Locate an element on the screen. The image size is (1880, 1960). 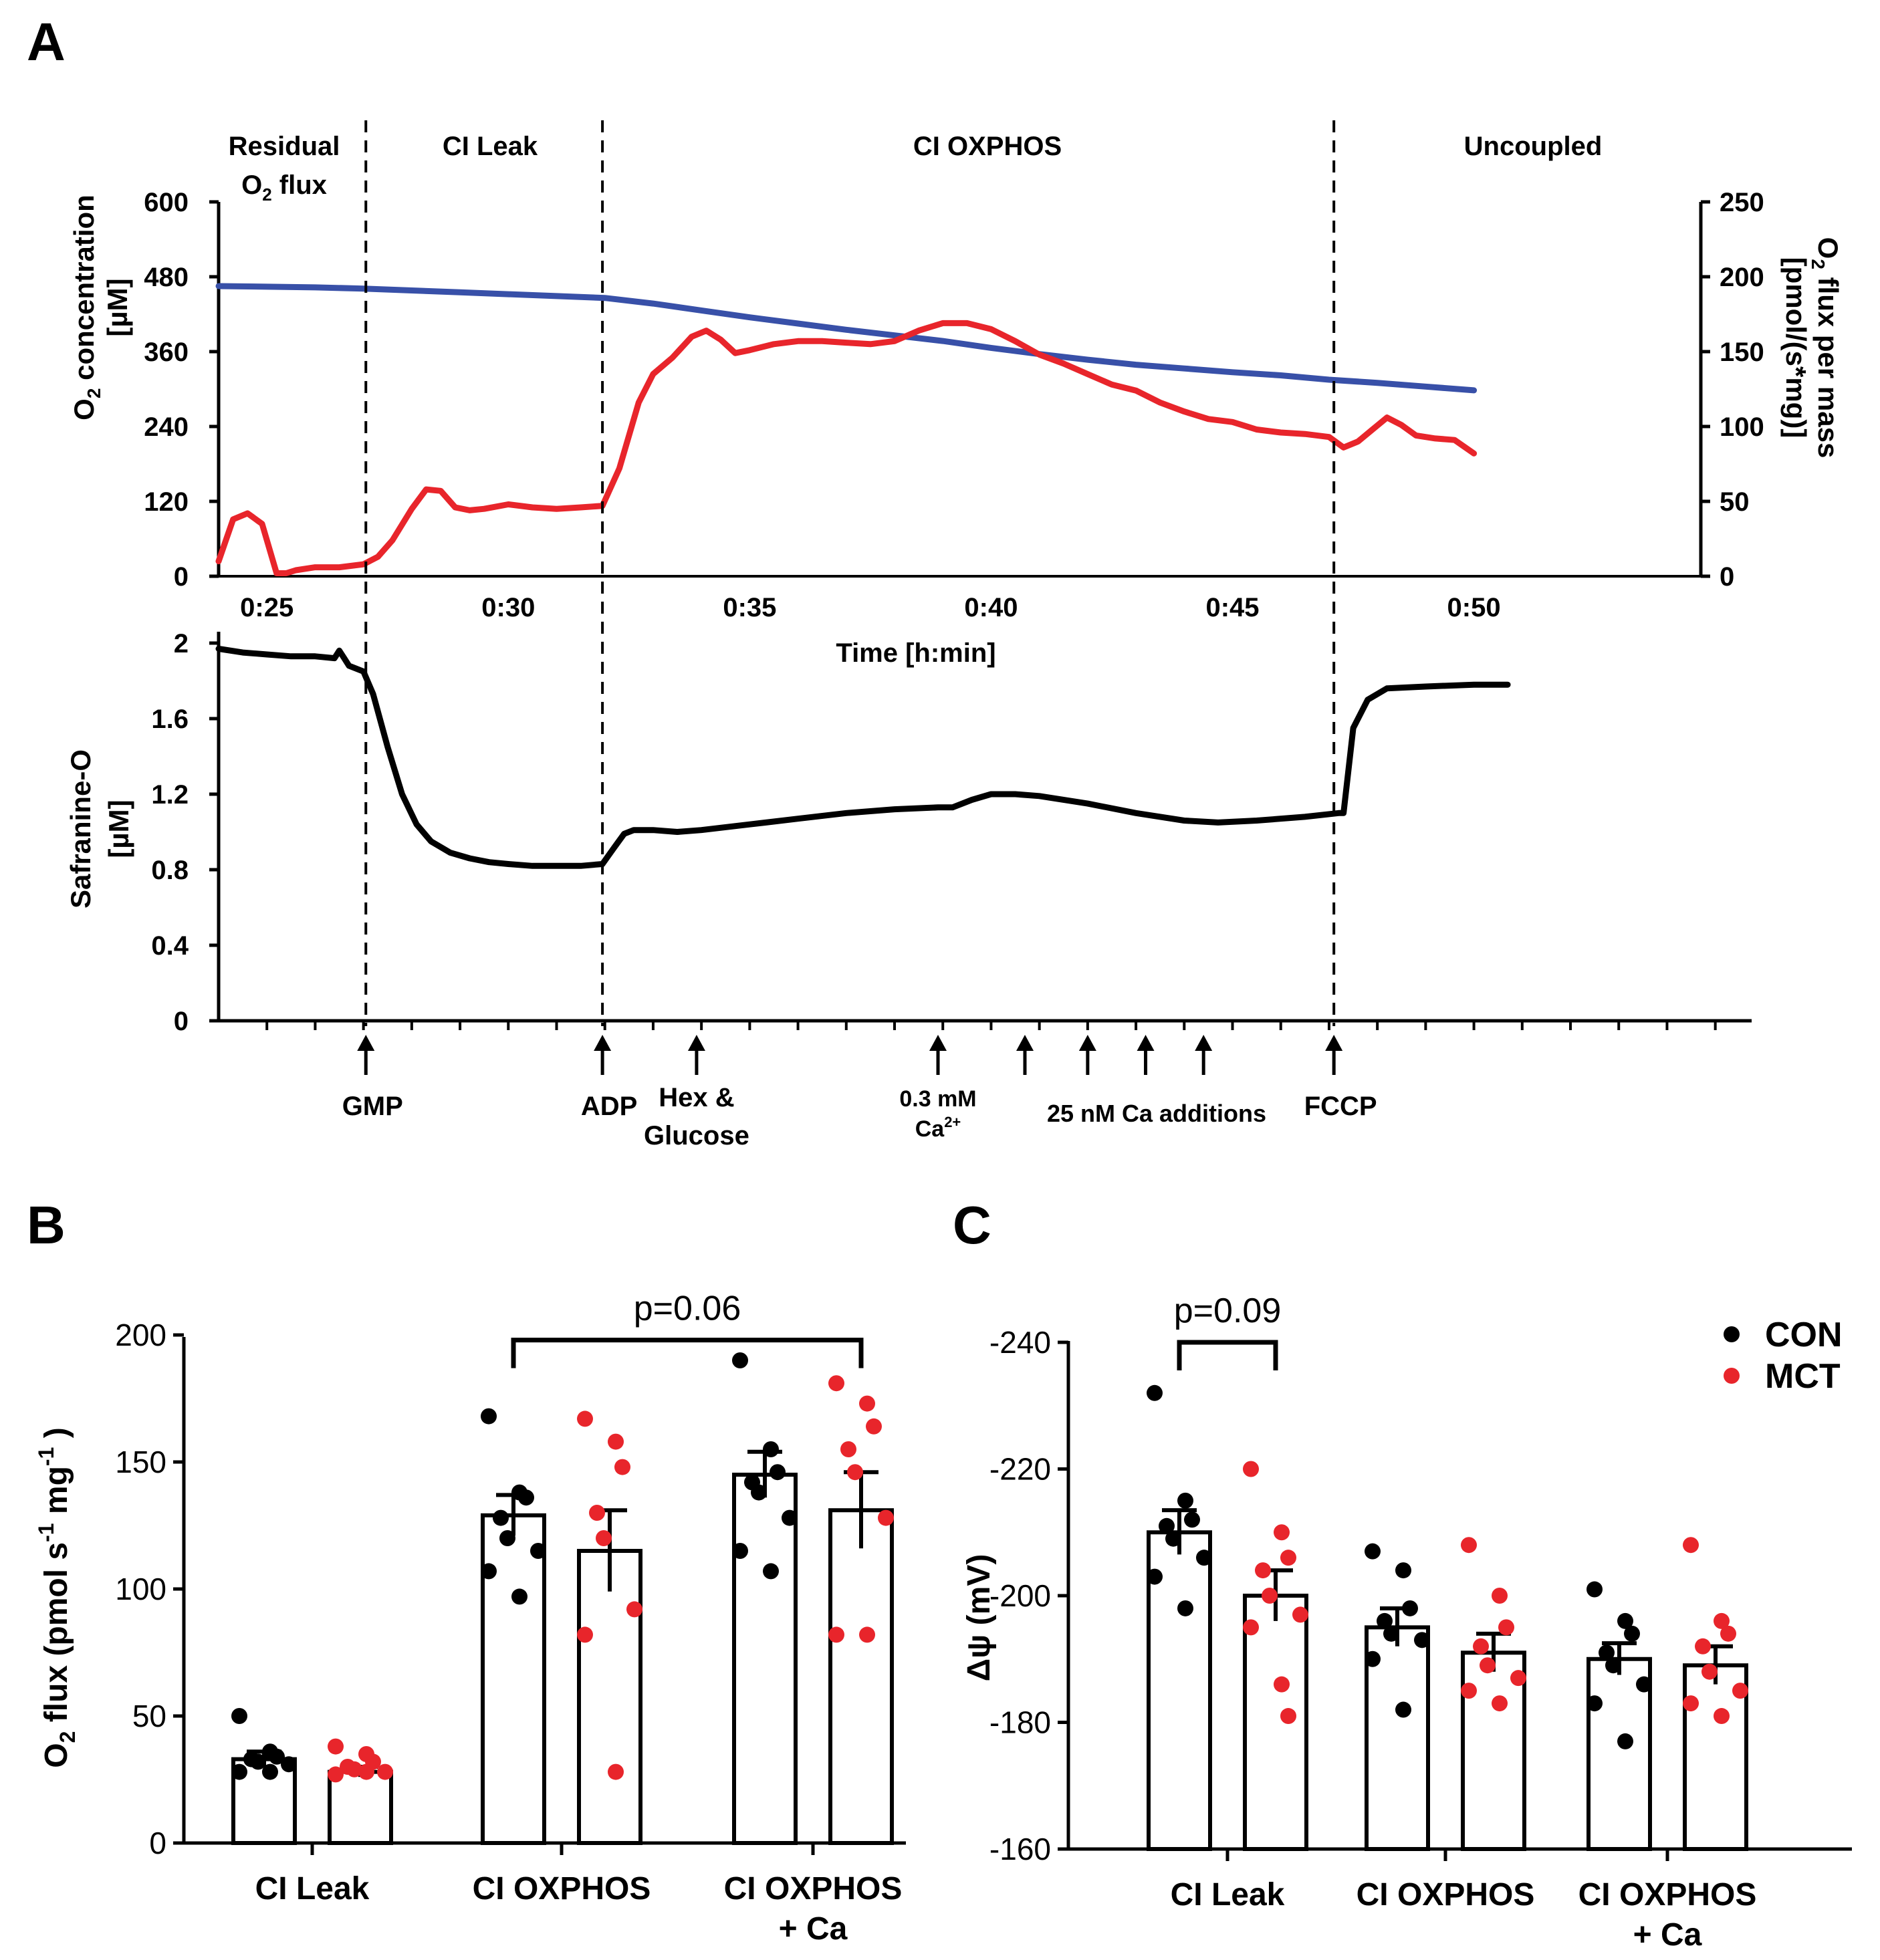
c-y-tick-label: -200 is located at coordinates (1020, 1595).